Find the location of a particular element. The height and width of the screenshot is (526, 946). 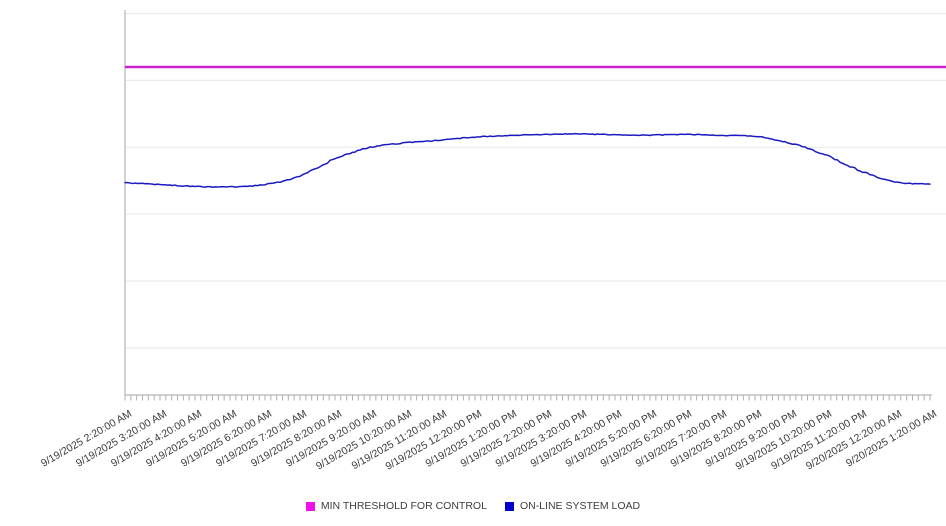

x-axis-tick-marks is located at coordinates (527, 398).